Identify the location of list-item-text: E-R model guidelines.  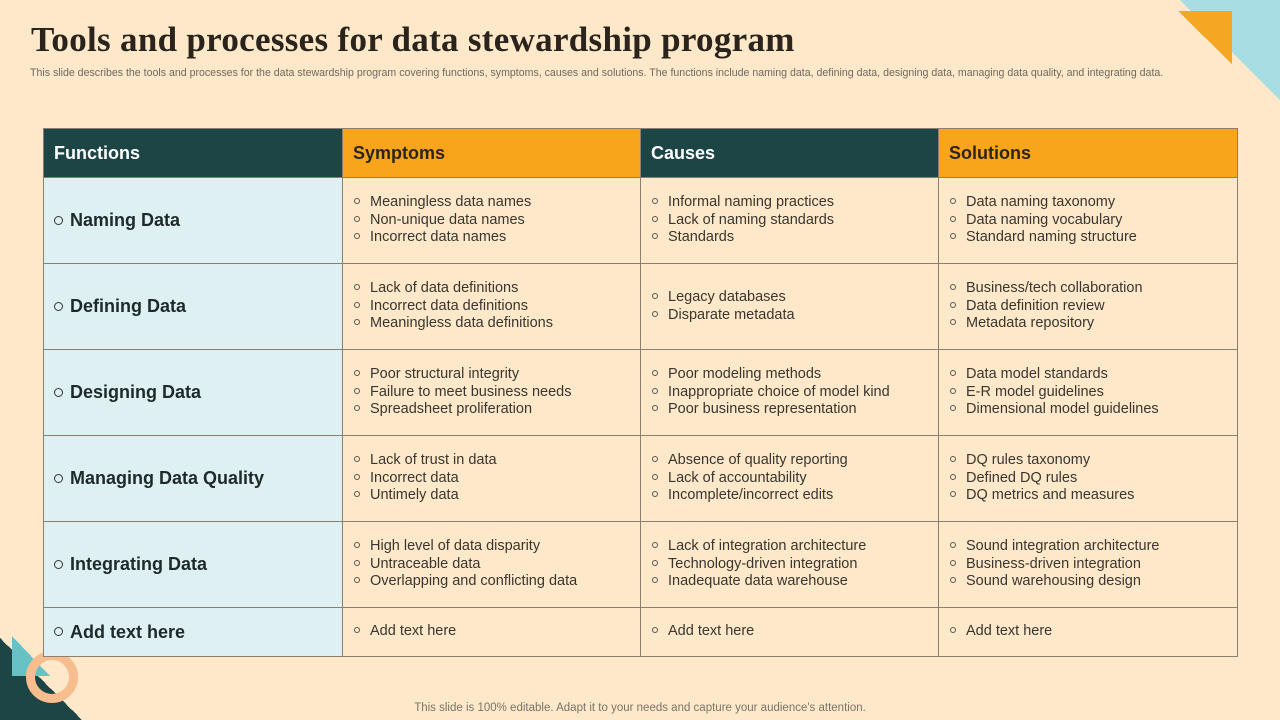
(1035, 391).